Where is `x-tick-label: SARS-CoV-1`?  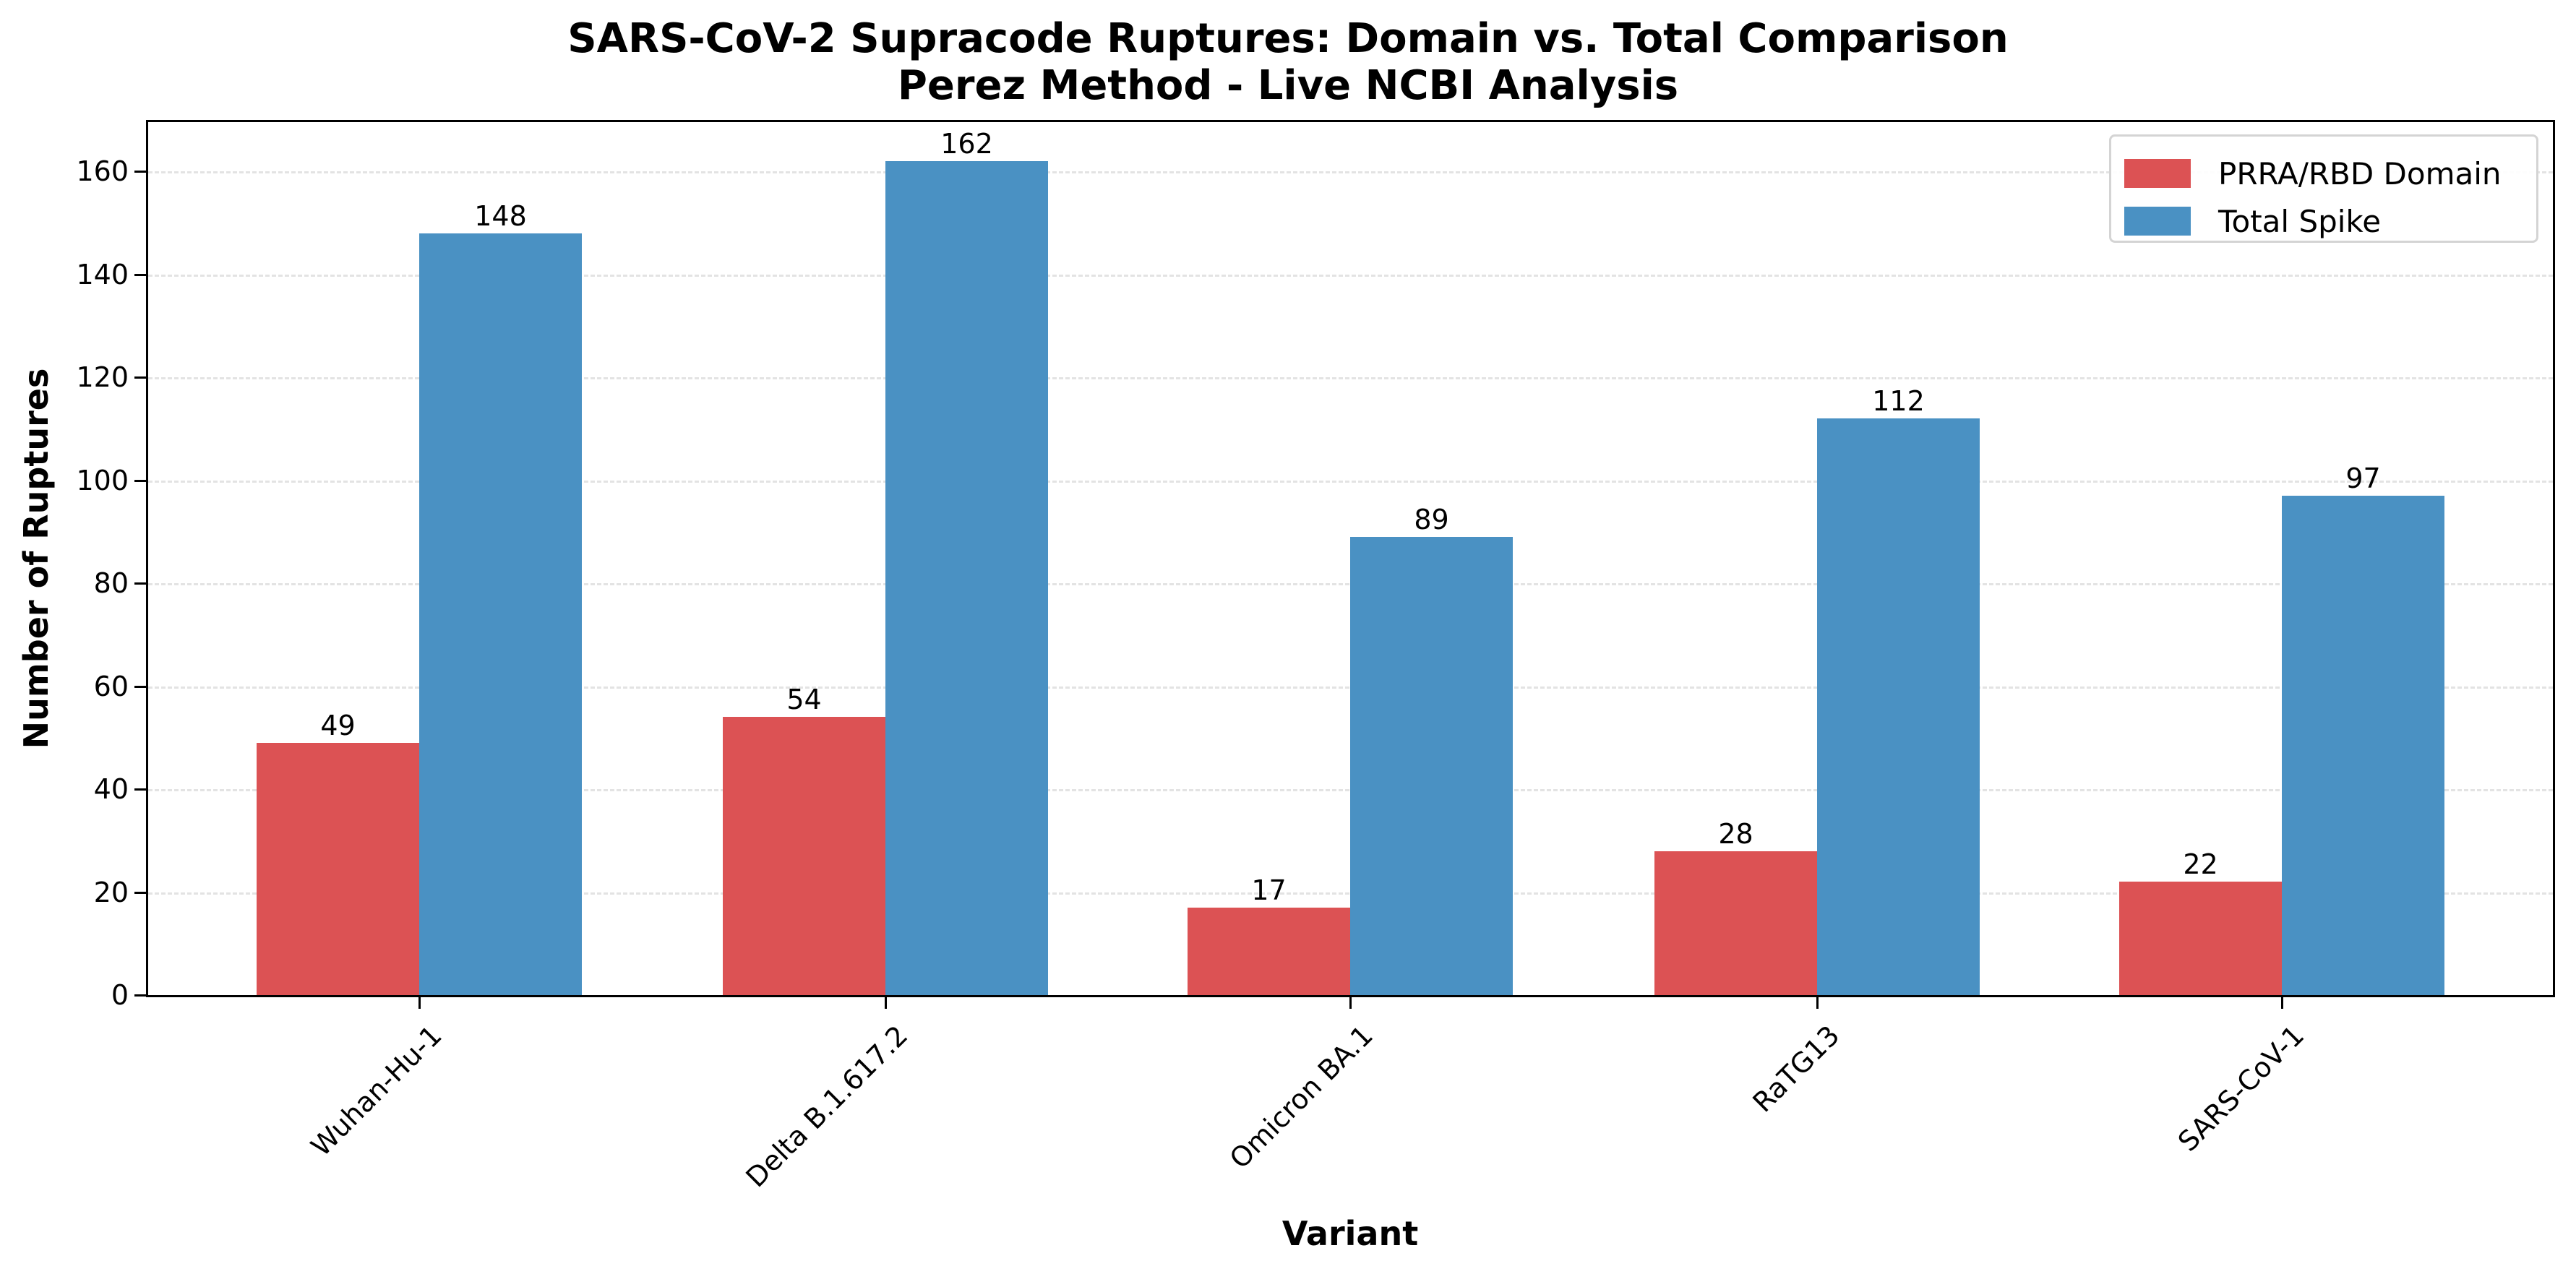
x-tick-label: SARS-CoV-1 is located at coordinates (2241, 1088).